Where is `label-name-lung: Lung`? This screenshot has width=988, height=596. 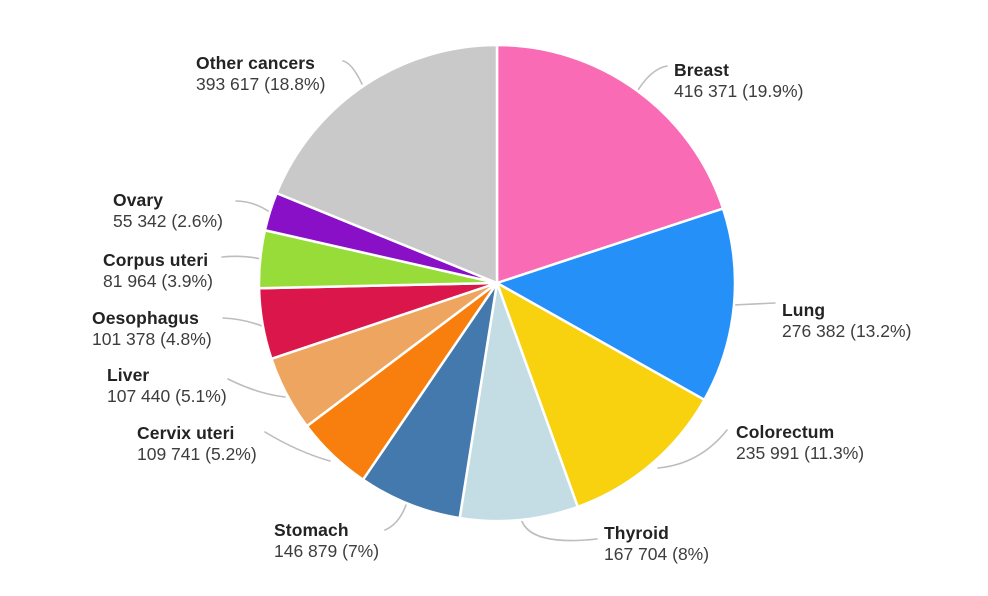
label-name-lung: Lung is located at coordinates (804, 310).